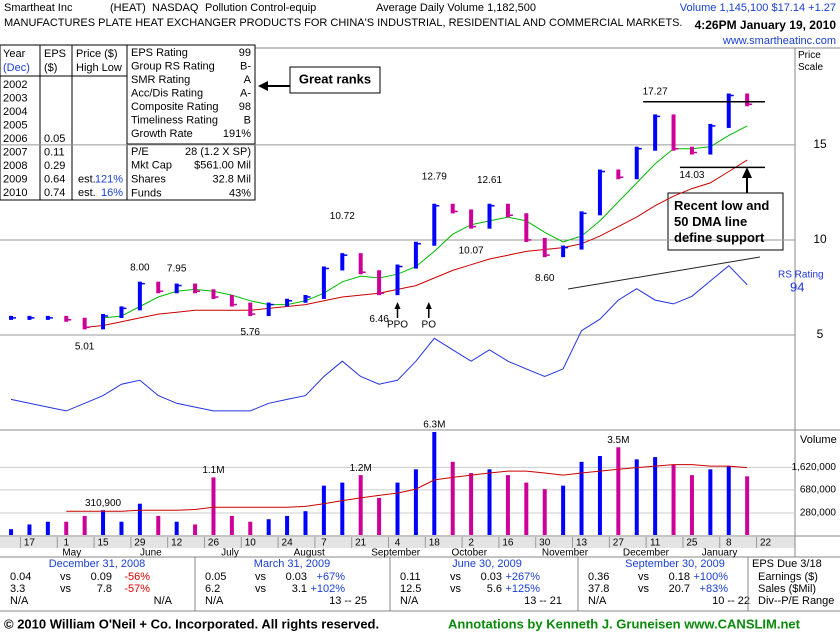  I want to click on row-label: Sales ($Mil), so click(787, 589).